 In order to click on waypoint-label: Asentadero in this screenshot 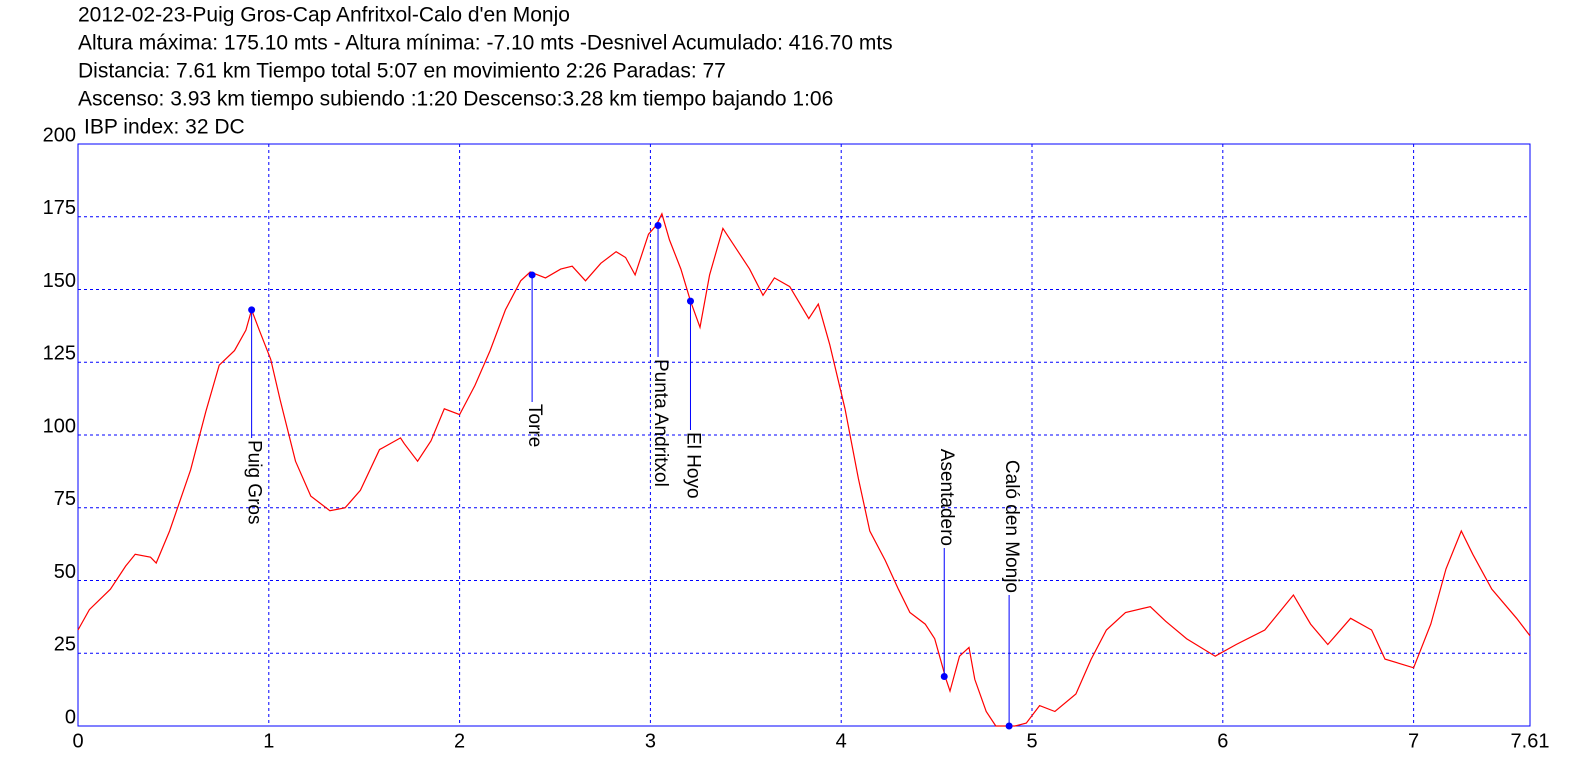, I will do `click(946, 497)`.